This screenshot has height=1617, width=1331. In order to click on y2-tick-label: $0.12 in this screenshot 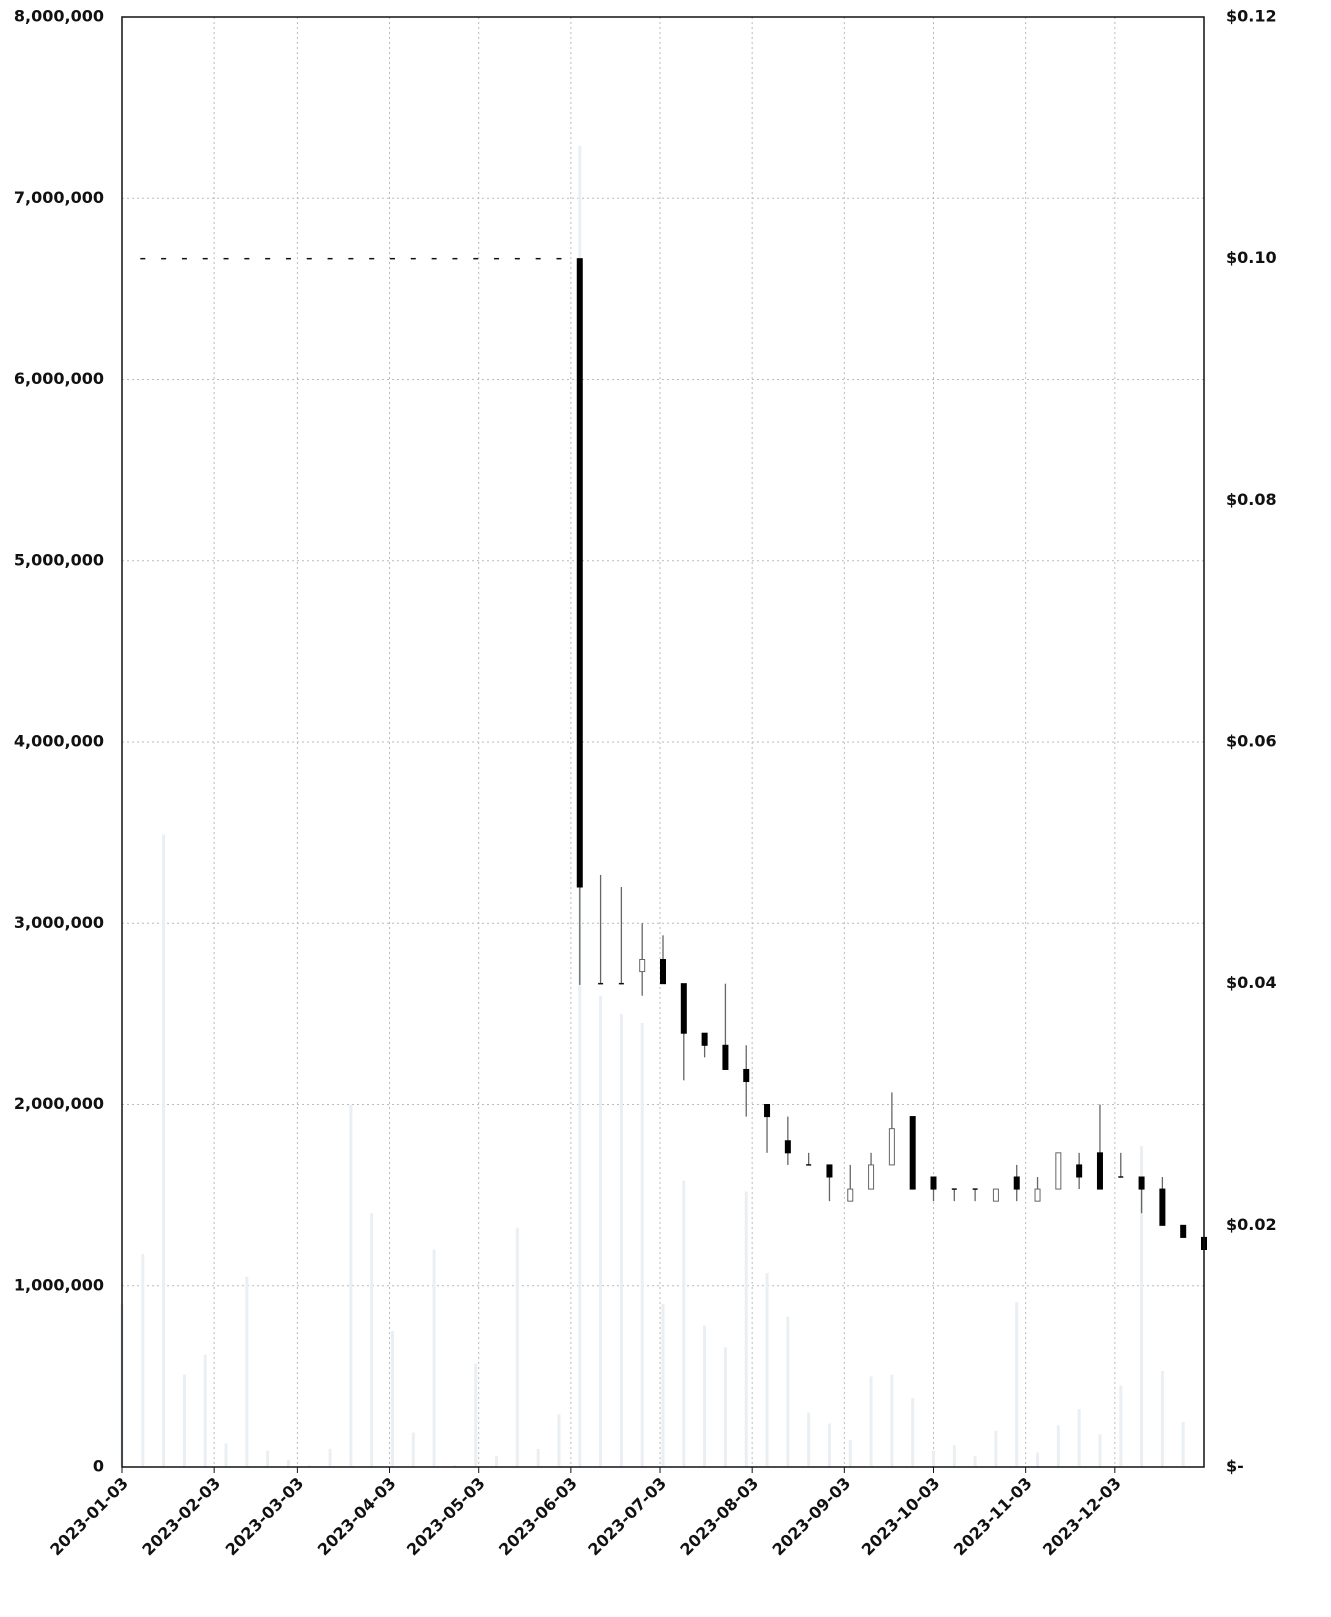, I will do `click(1251, 16)`.